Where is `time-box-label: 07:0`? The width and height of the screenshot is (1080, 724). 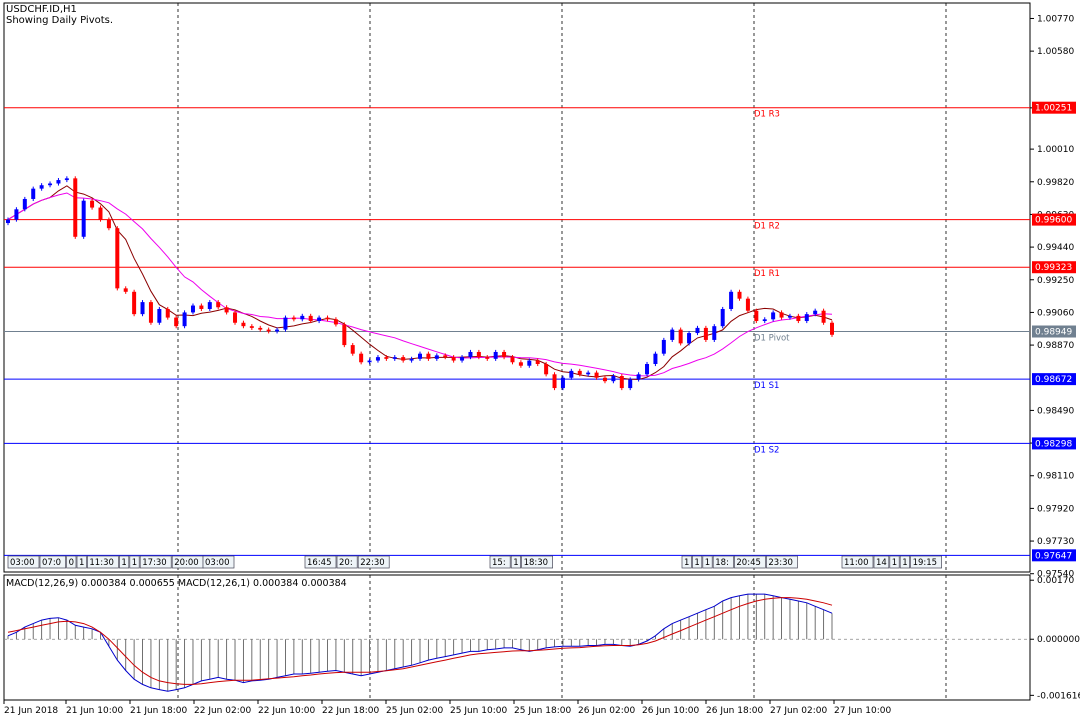
time-box-label: 07:0 is located at coordinates (51, 563).